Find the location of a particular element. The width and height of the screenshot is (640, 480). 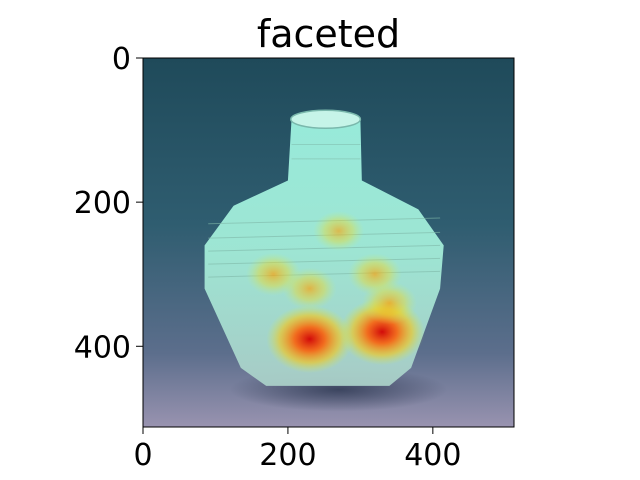

y-tick-label-400: 400 is located at coordinates (102, 347).